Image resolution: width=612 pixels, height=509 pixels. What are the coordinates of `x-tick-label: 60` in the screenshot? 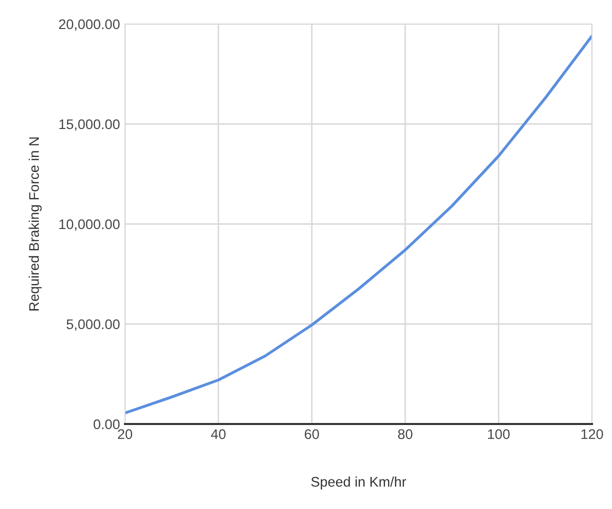 It's located at (311, 434).